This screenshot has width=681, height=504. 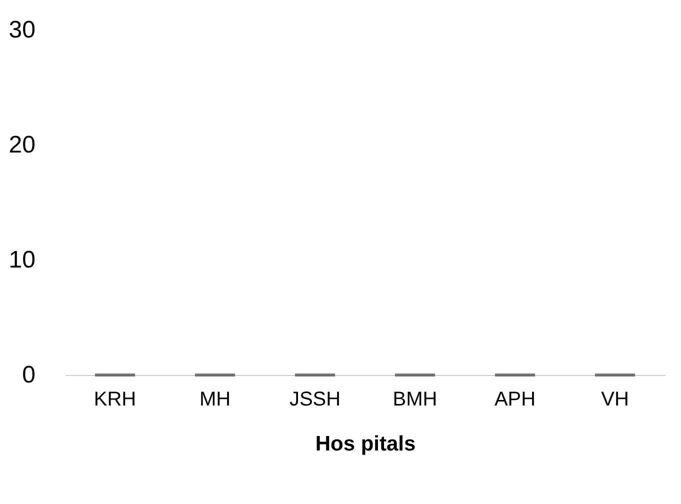 I want to click on y-tick-label: 10, so click(x=22, y=260).